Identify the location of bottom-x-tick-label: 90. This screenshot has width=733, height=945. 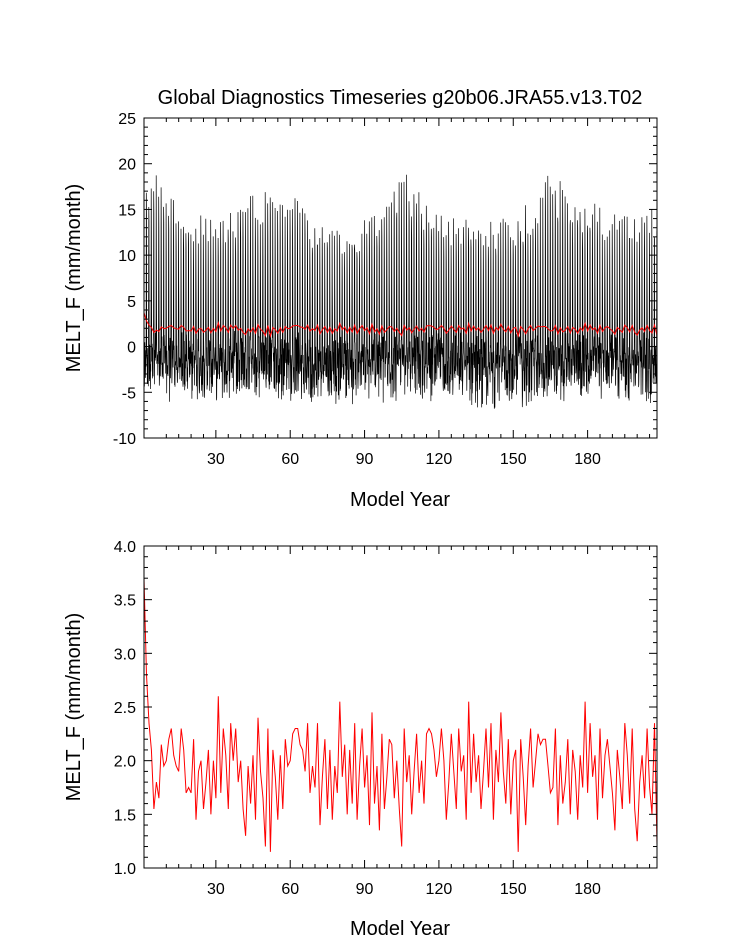
(365, 889).